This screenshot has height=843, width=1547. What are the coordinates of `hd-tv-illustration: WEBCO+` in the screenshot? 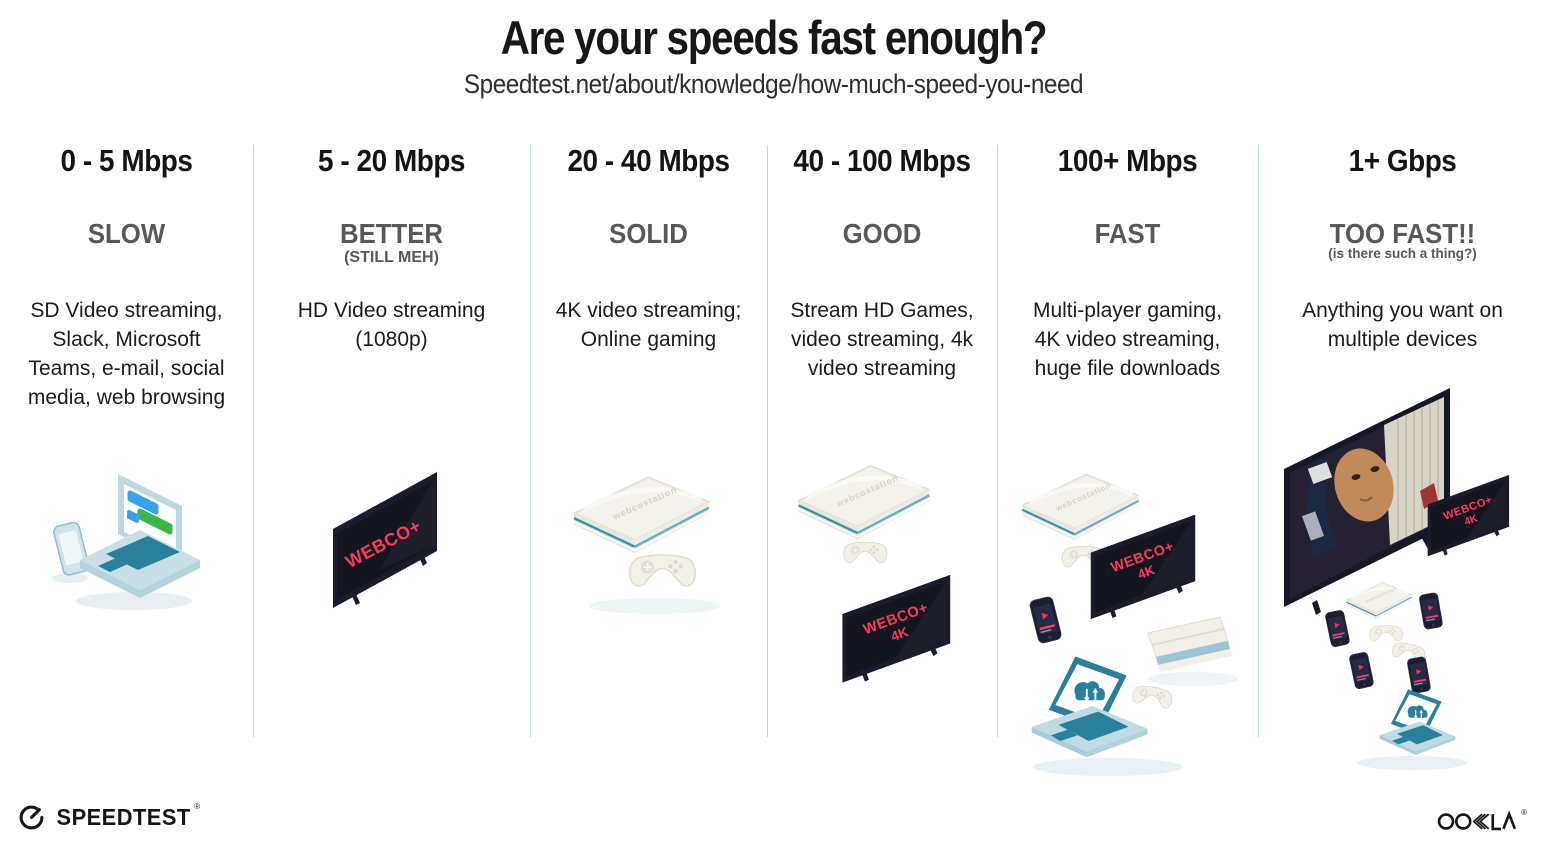 It's located at (384, 540).